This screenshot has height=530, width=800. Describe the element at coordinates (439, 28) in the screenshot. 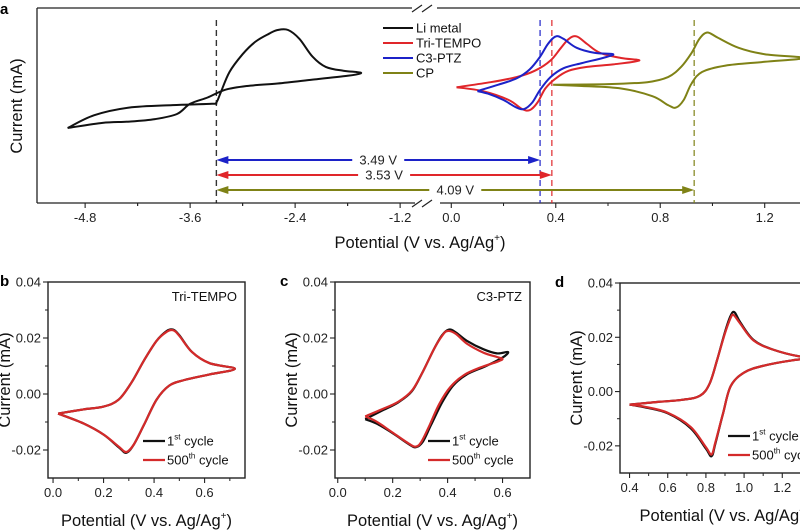

I see `legend-label-li-metal: Li metal` at that location.